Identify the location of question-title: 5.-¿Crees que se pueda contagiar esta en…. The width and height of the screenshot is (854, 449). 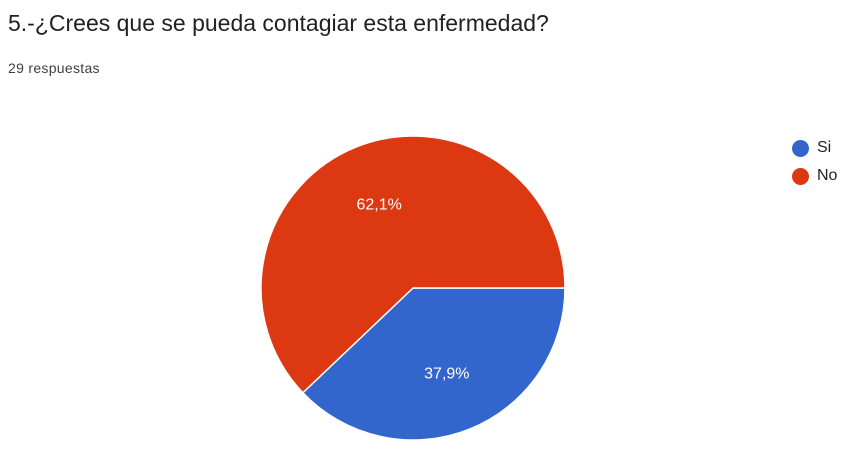
(278, 23).